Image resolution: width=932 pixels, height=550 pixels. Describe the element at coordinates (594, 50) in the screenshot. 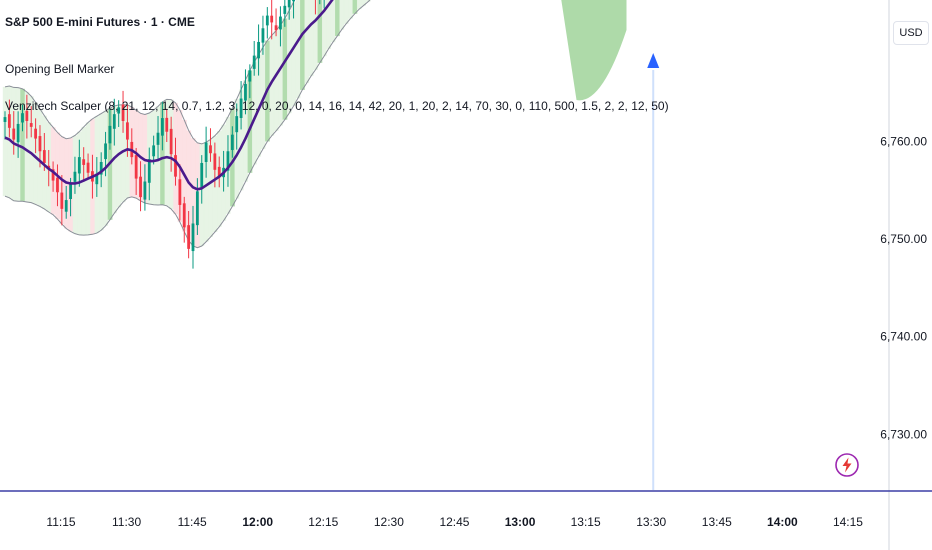

I see `projection-zone` at that location.